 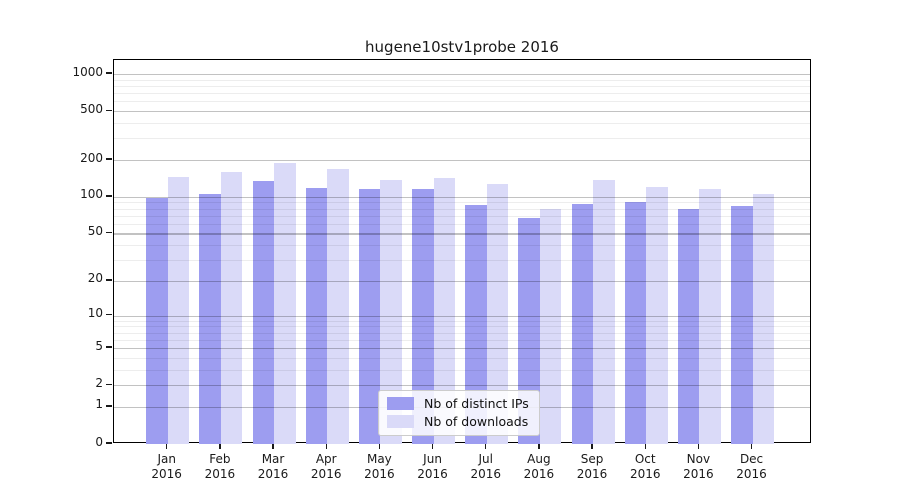 I want to click on x-tick-label-may: May 2016, so click(x=379, y=466).